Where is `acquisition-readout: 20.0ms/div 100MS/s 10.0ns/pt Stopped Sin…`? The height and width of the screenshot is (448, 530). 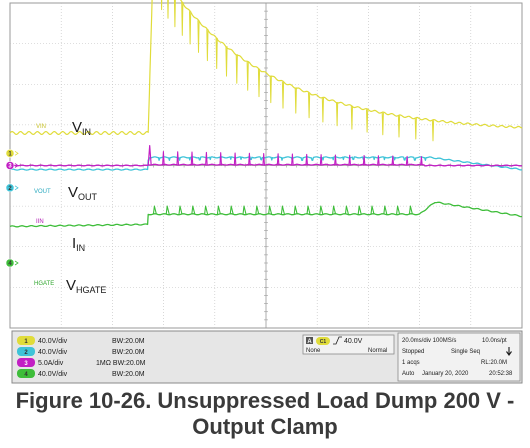 acquisition-readout: 20.0ms/div 100MS/s 10.0ns/pt Stopped Sin… is located at coordinates (459, 357).